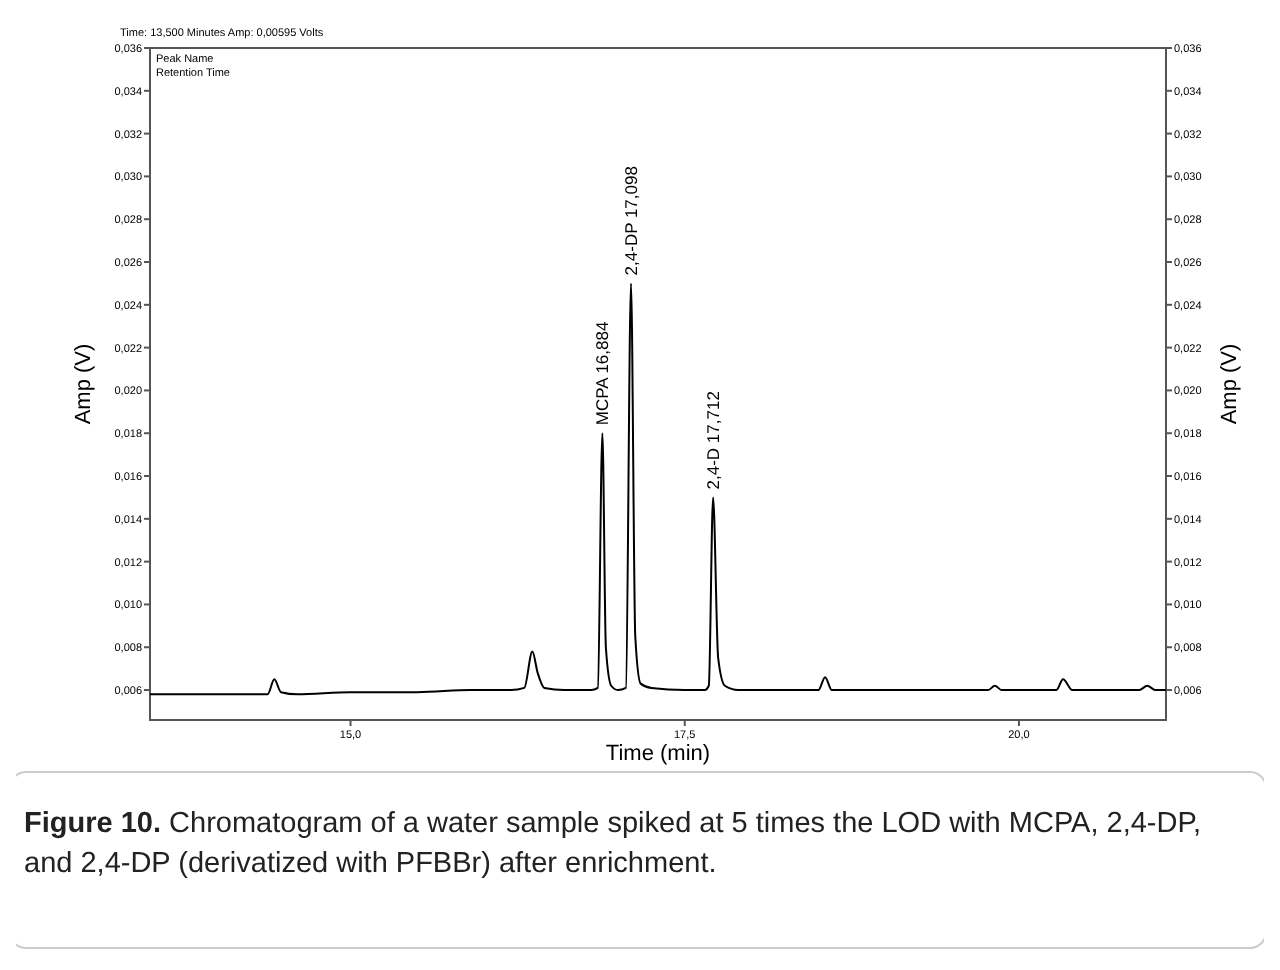 Image resolution: width=1280 pixels, height=970 pixels. I want to click on annotation: 2,4-DP 17,098, so click(631, 220).